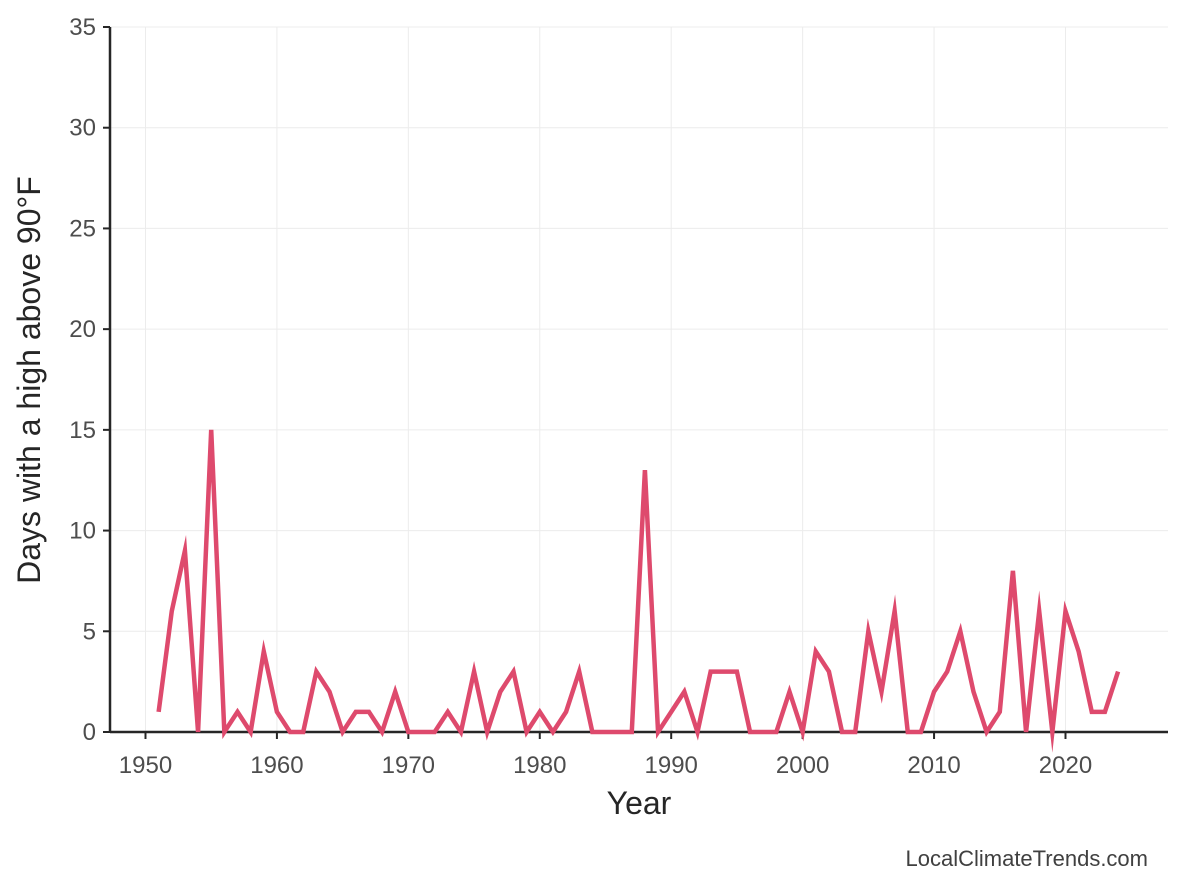  Describe the element at coordinates (89, 631) in the screenshot. I see `y-tick-label: 5` at that location.